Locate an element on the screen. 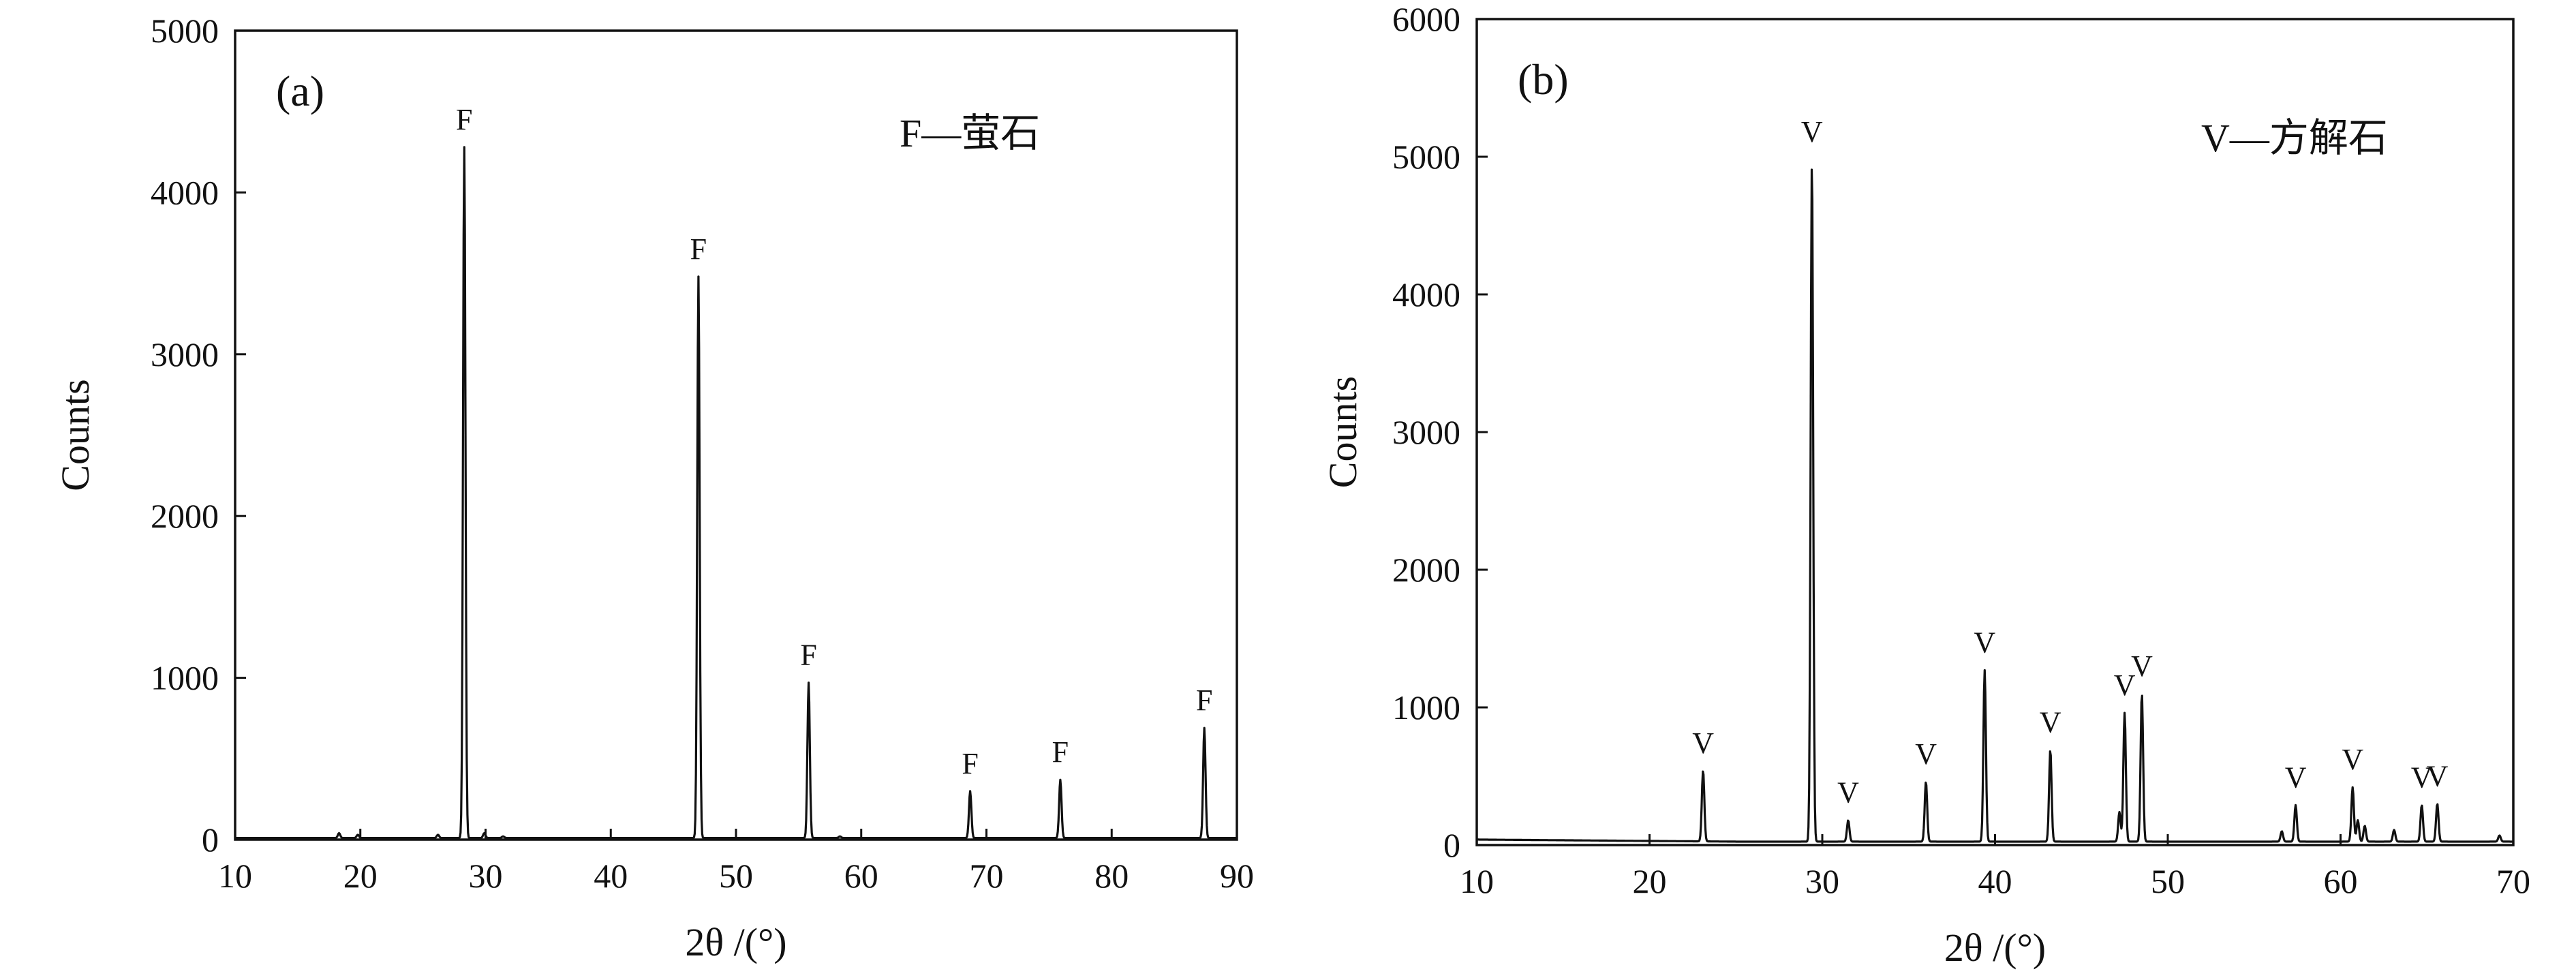 The height and width of the screenshot is (980, 2576). y-tick-label: 6000 is located at coordinates (1426, 19).